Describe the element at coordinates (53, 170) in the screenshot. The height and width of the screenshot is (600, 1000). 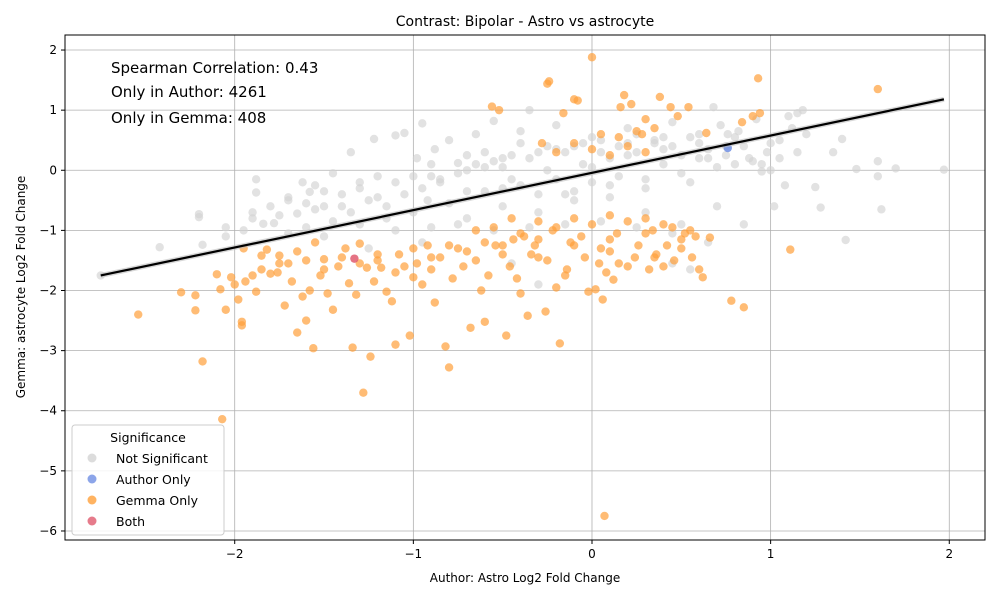
I see `y-tick-label: 0` at that location.